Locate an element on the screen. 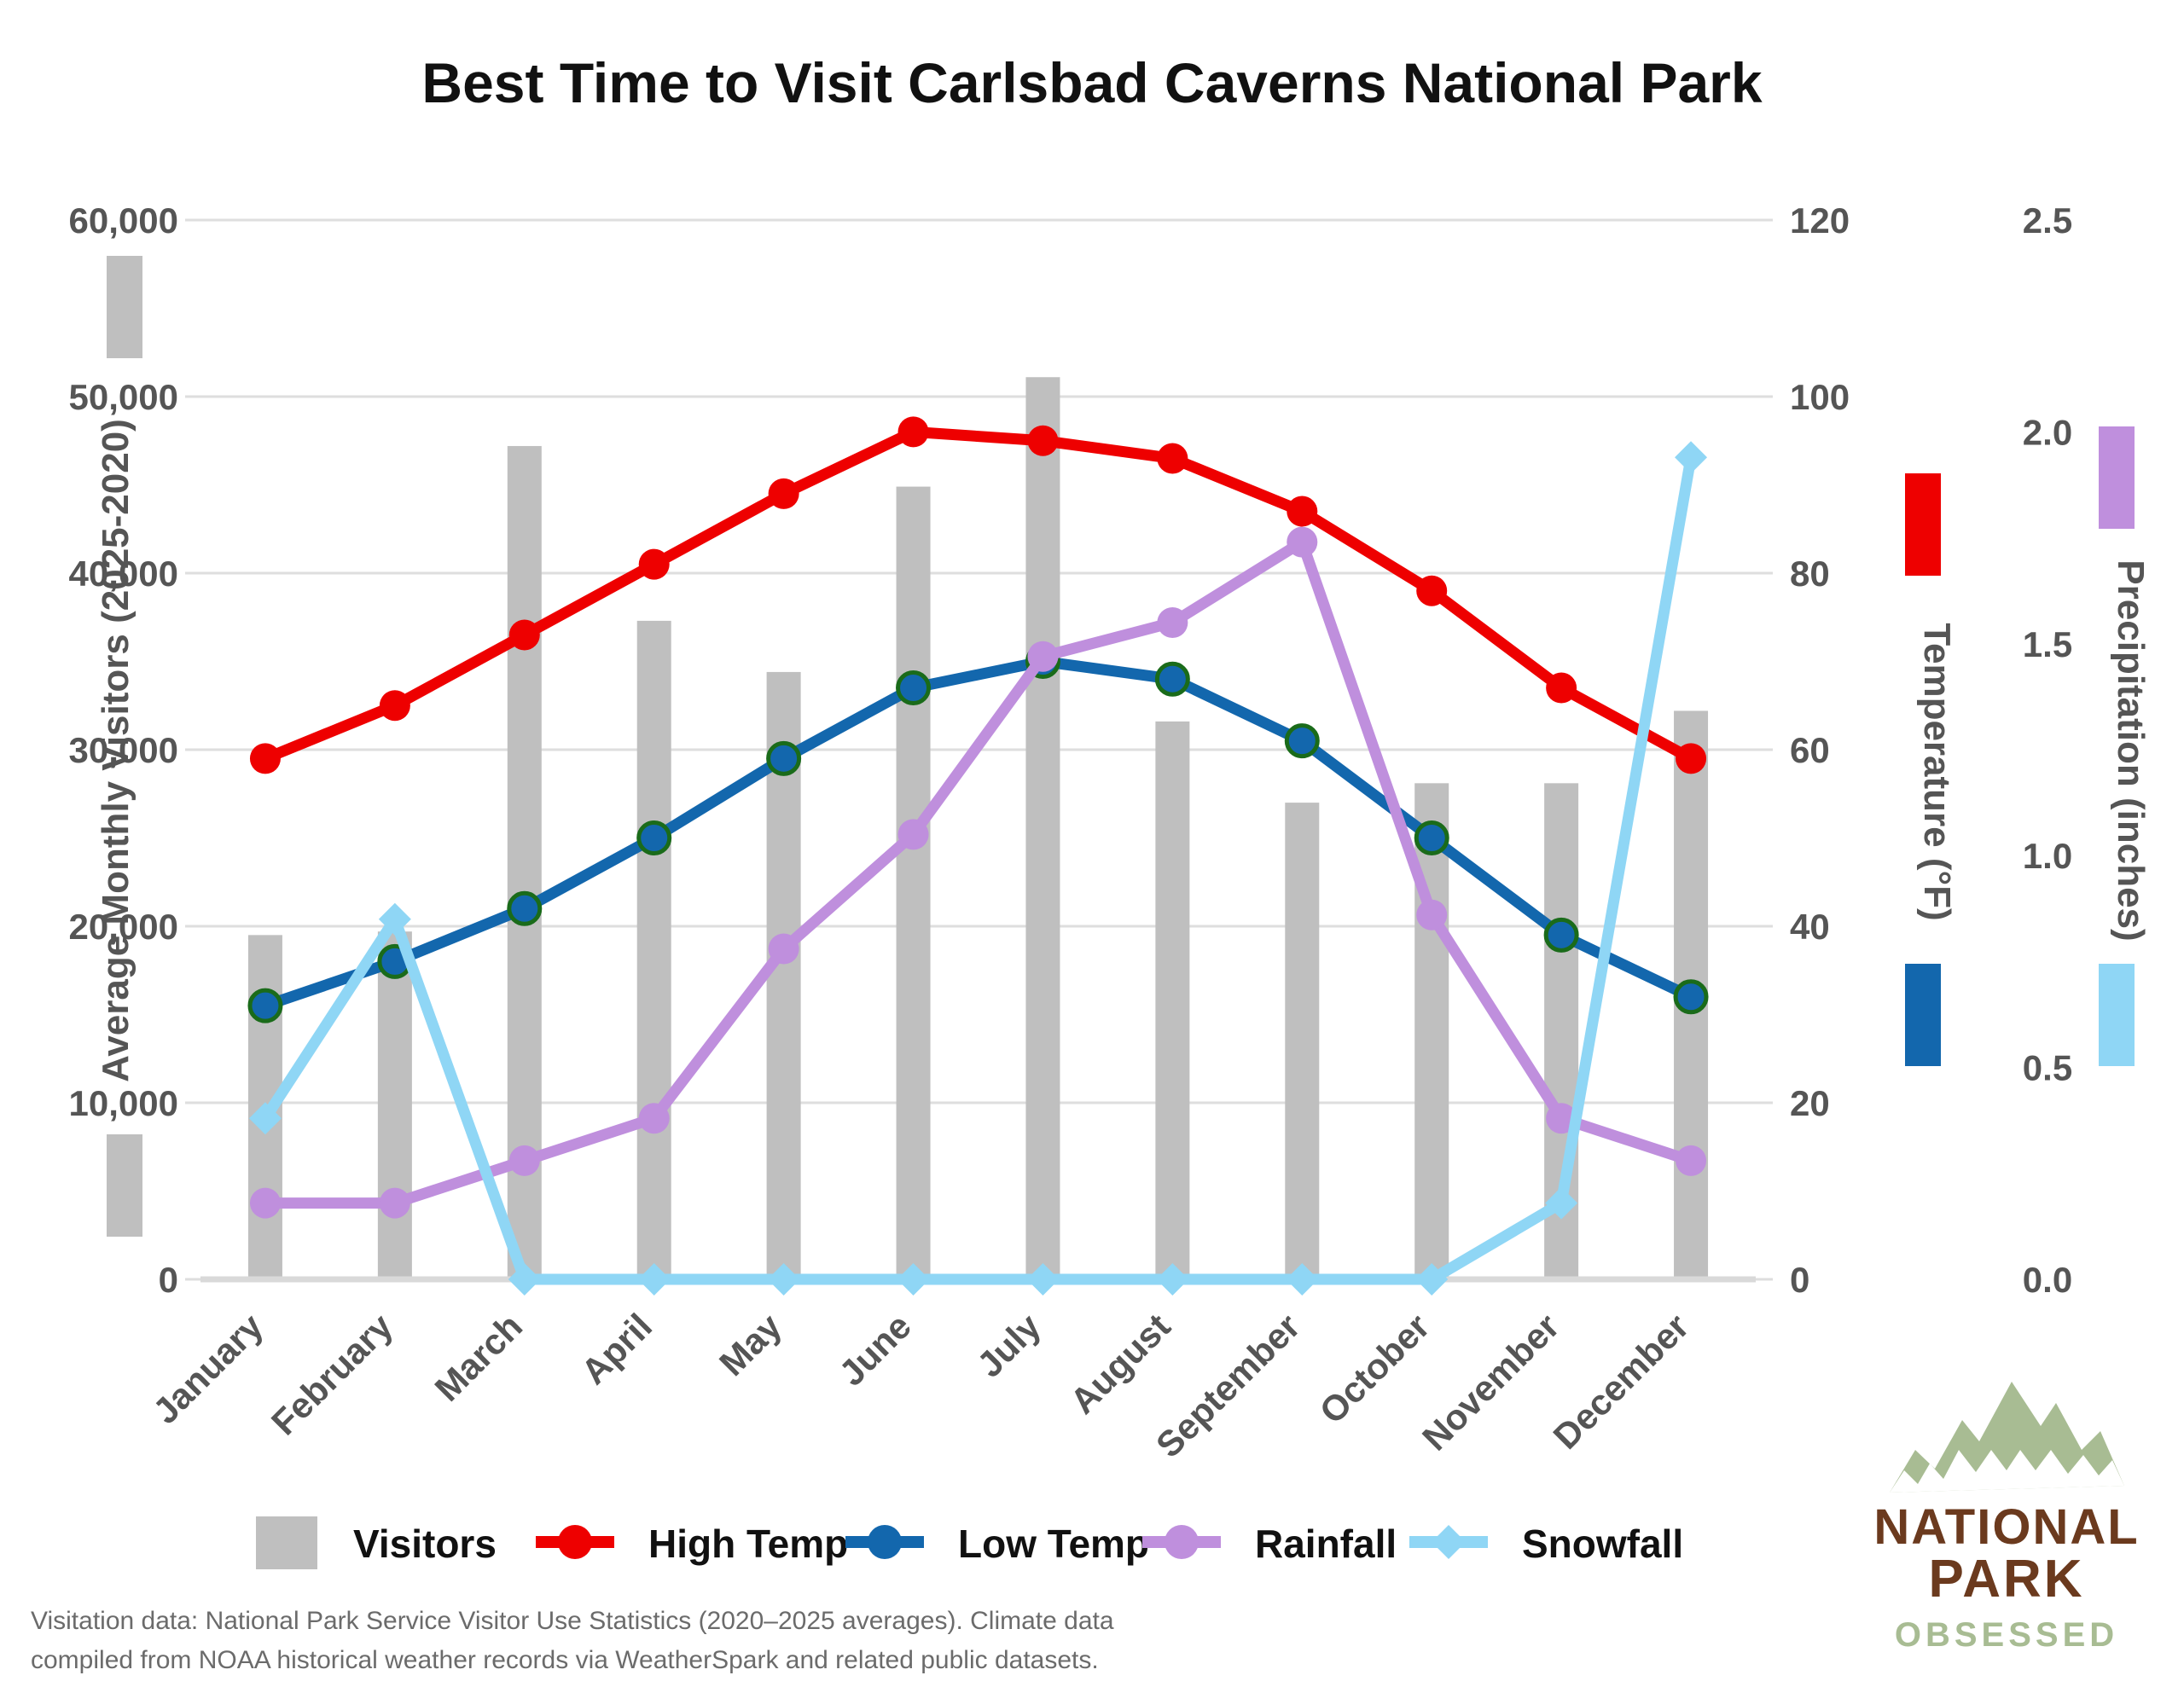 This screenshot has height=1687, width=2184. legend-label: High Temp is located at coordinates (748, 1544).